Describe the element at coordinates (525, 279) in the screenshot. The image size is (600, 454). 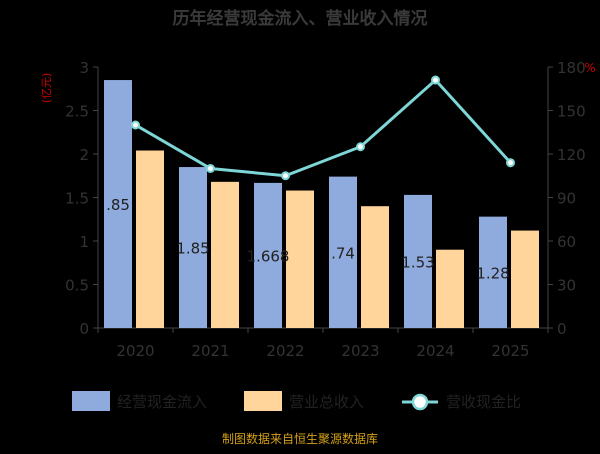
I see `bar-revenue-2025` at that location.